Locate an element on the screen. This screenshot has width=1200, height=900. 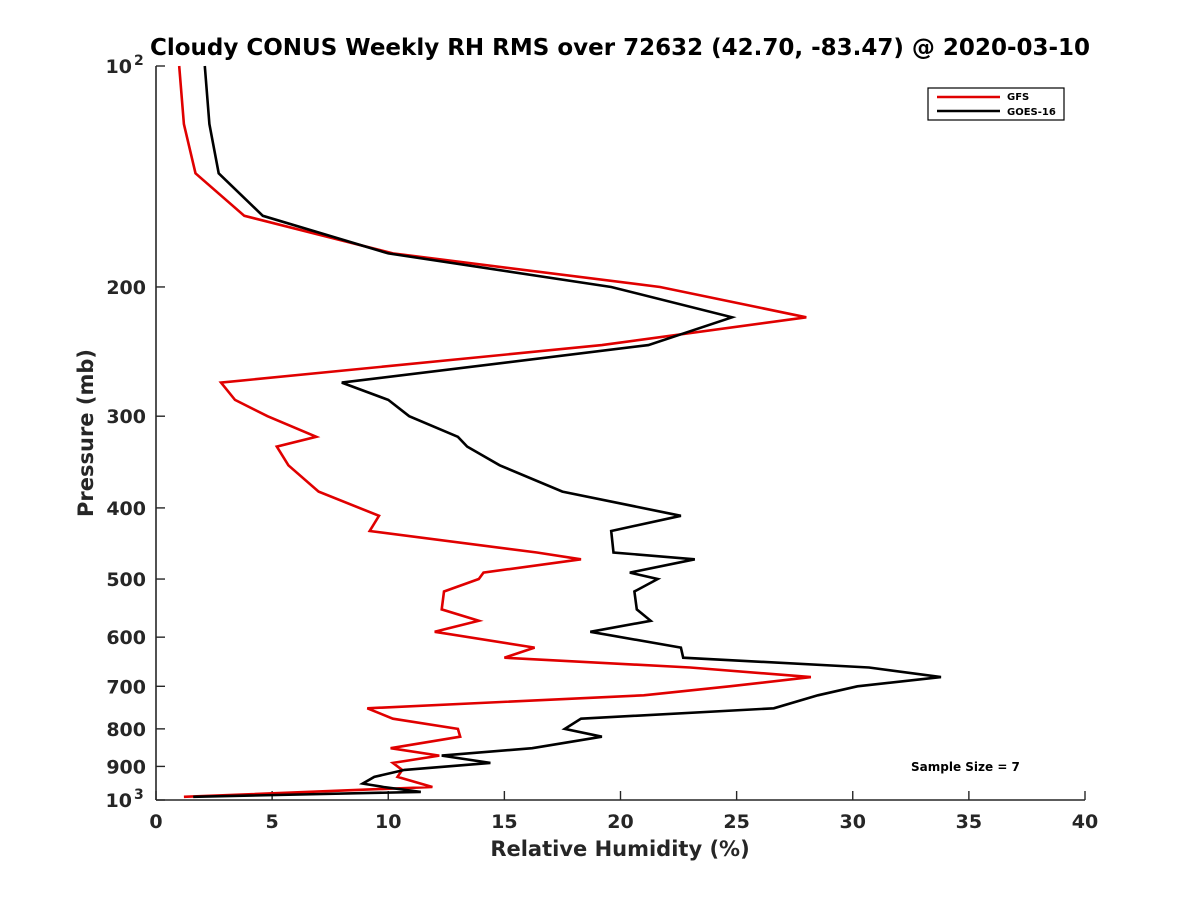
legend-label-gfs: GFS is located at coordinates (1018, 97).